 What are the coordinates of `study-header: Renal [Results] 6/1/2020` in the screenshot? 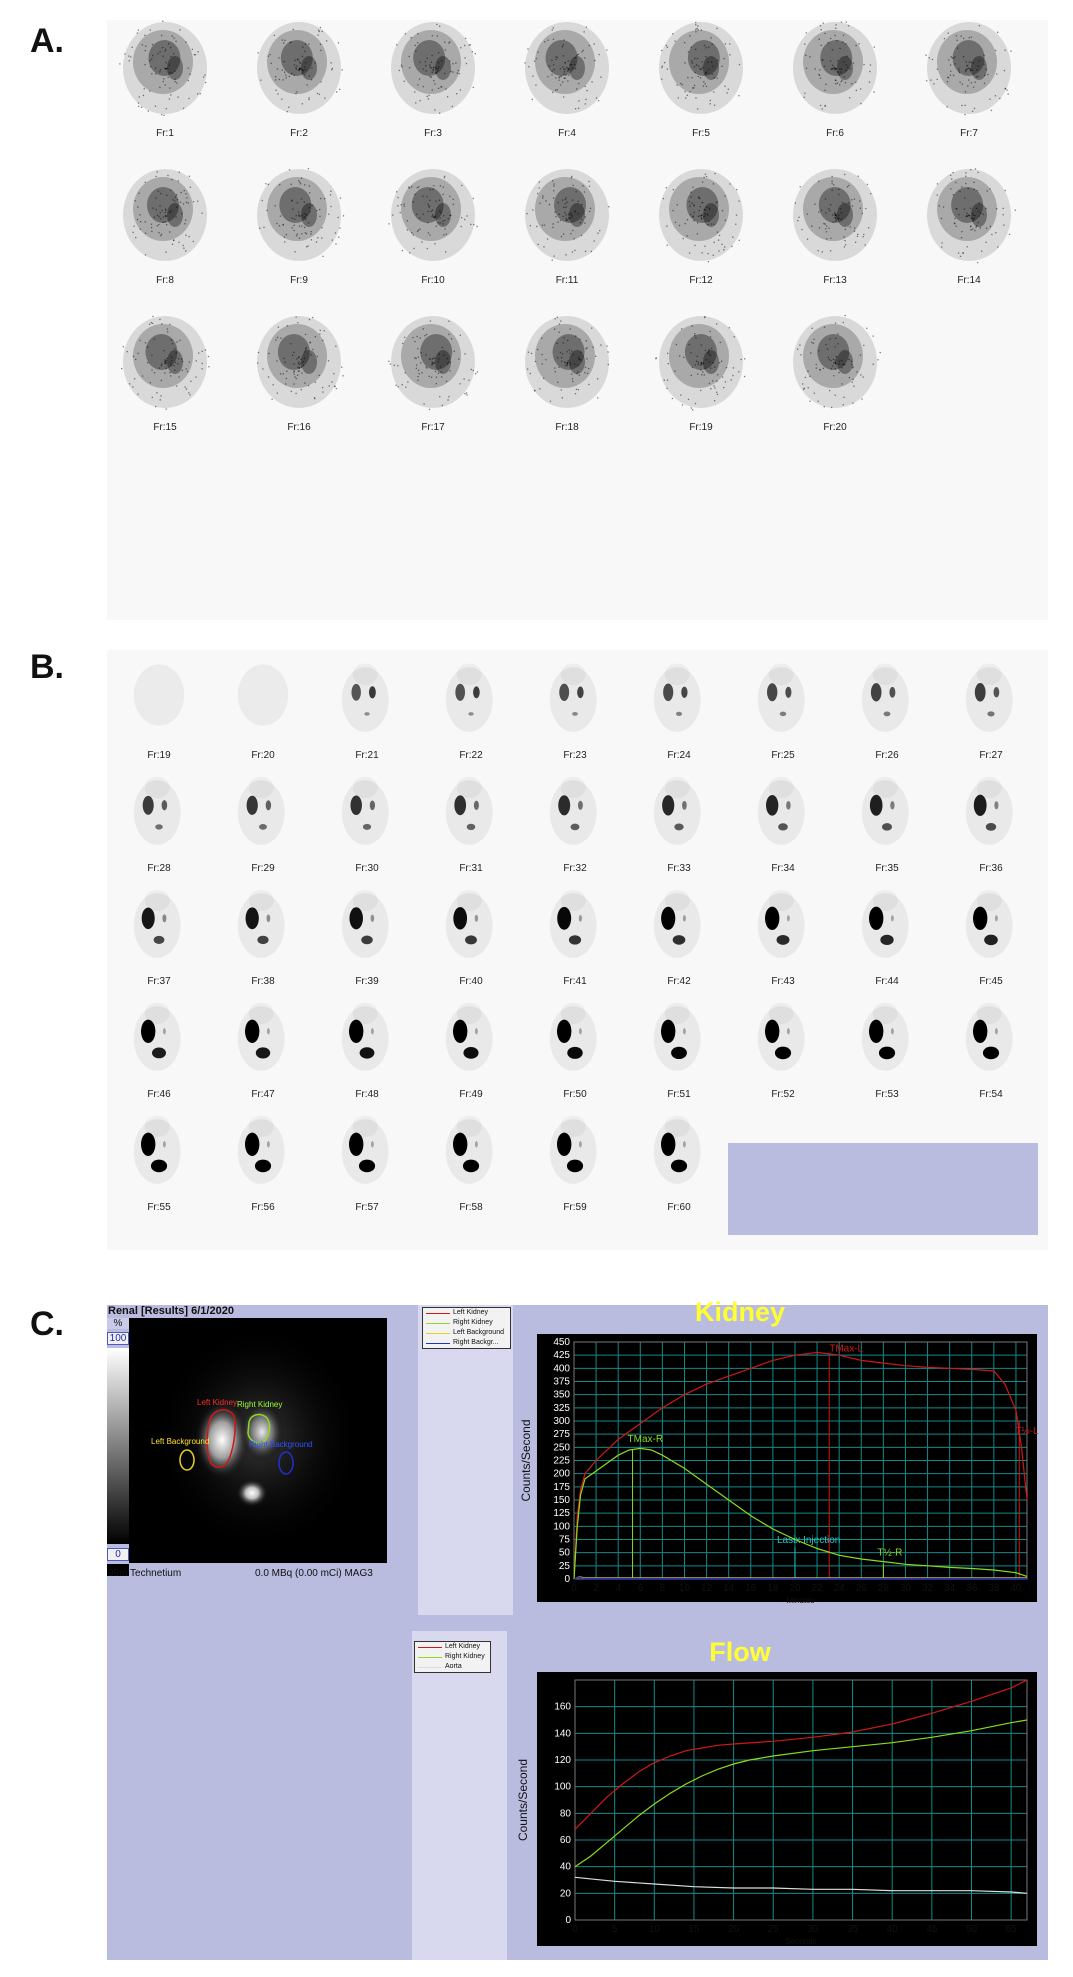 It's located at (171, 1311).